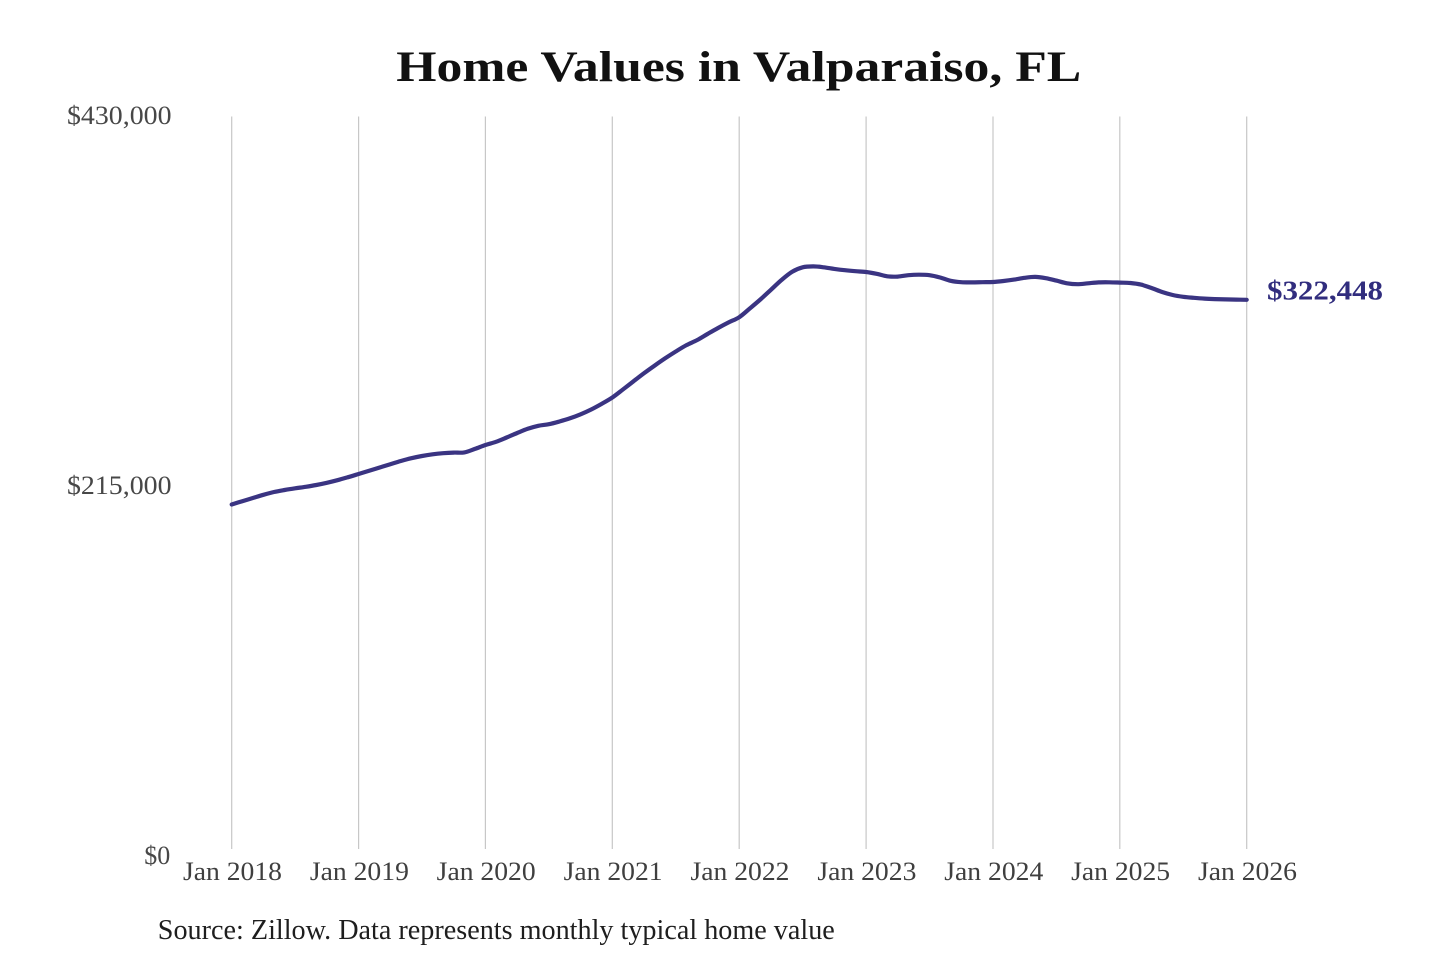  What do you see at coordinates (993, 871) in the screenshot?
I see `svg-text: Jan 2024` at bounding box center [993, 871].